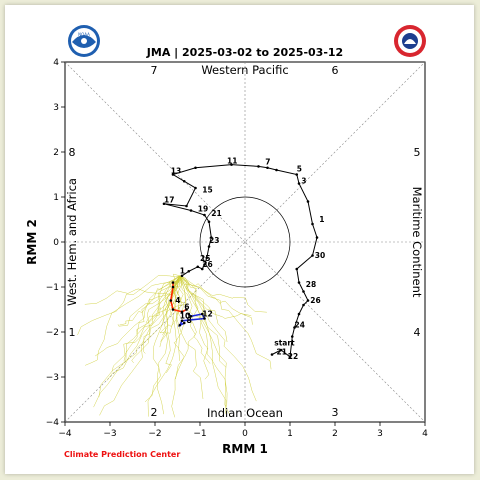 Image resolution: width=480 pixels, height=480 pixels. Describe the element at coordinates (182, 271) in the screenshot. I see `observed-day-label: 1` at that location.